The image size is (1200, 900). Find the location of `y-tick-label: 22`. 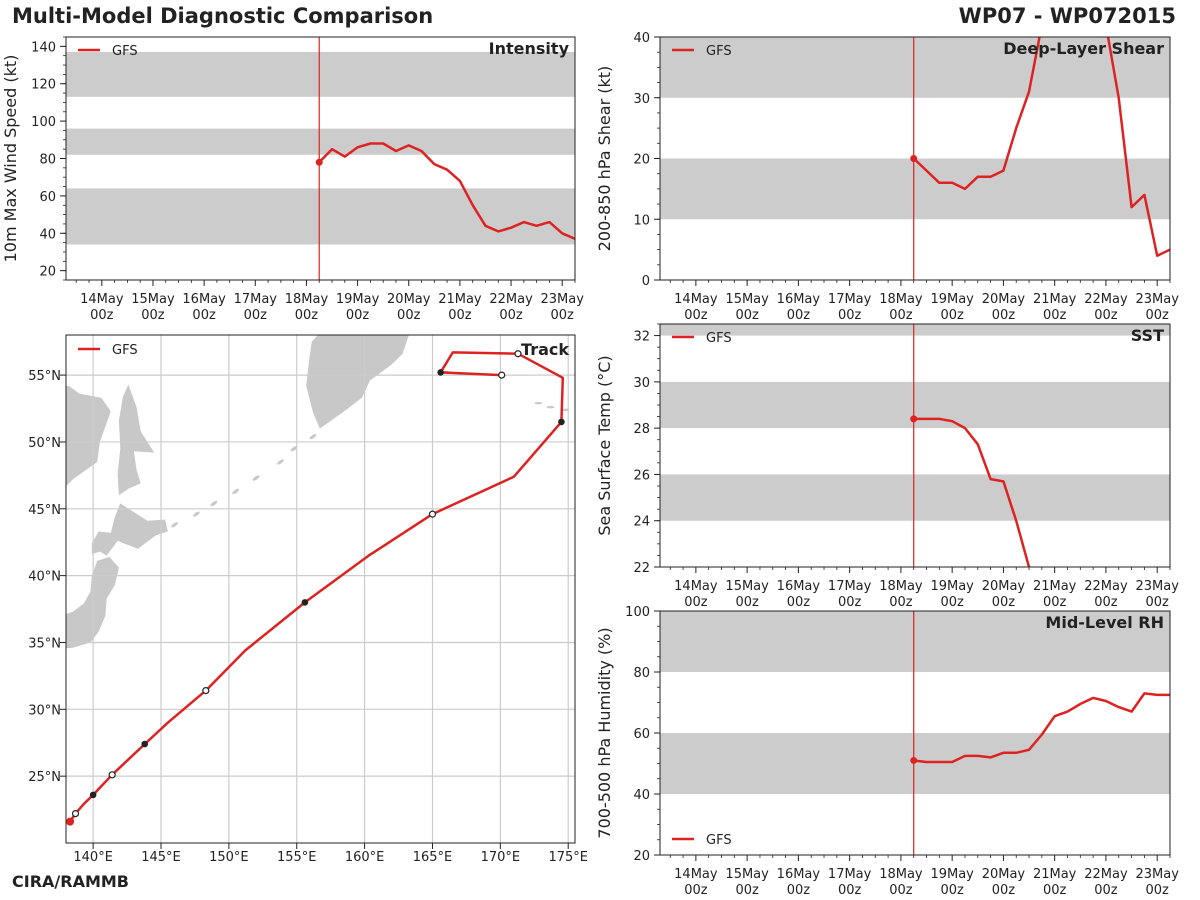

y-tick-label: 22 is located at coordinates (641, 568).